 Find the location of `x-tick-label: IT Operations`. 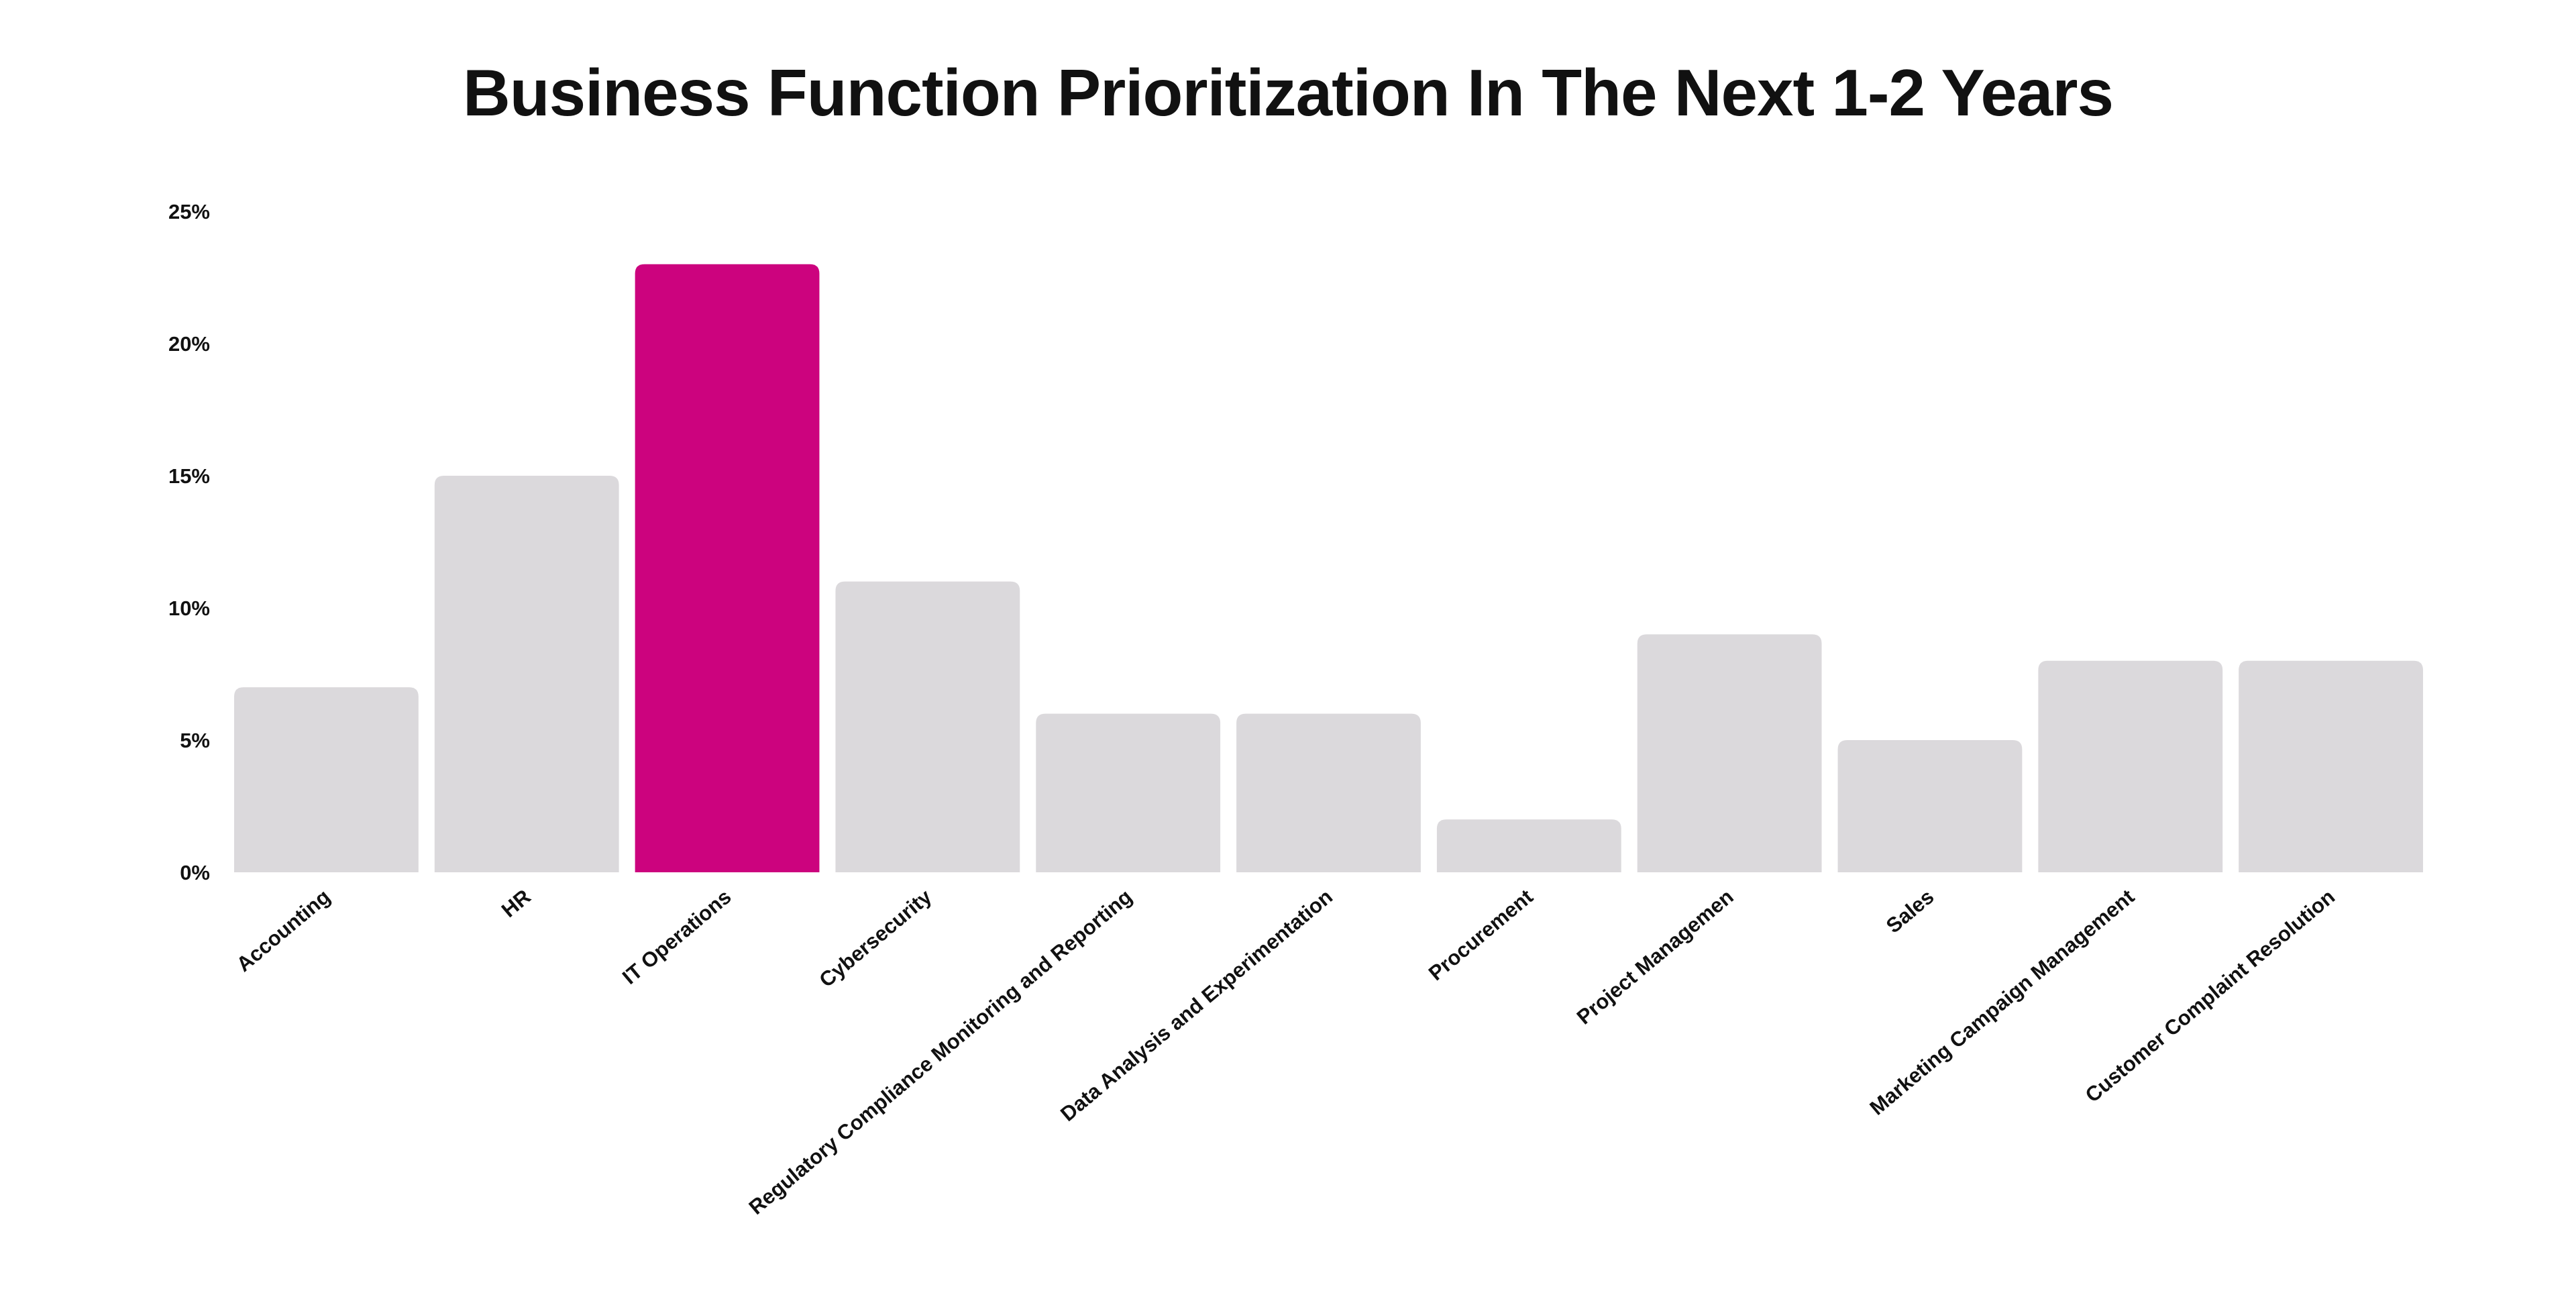

x-tick-label: IT Operations is located at coordinates (677, 937).